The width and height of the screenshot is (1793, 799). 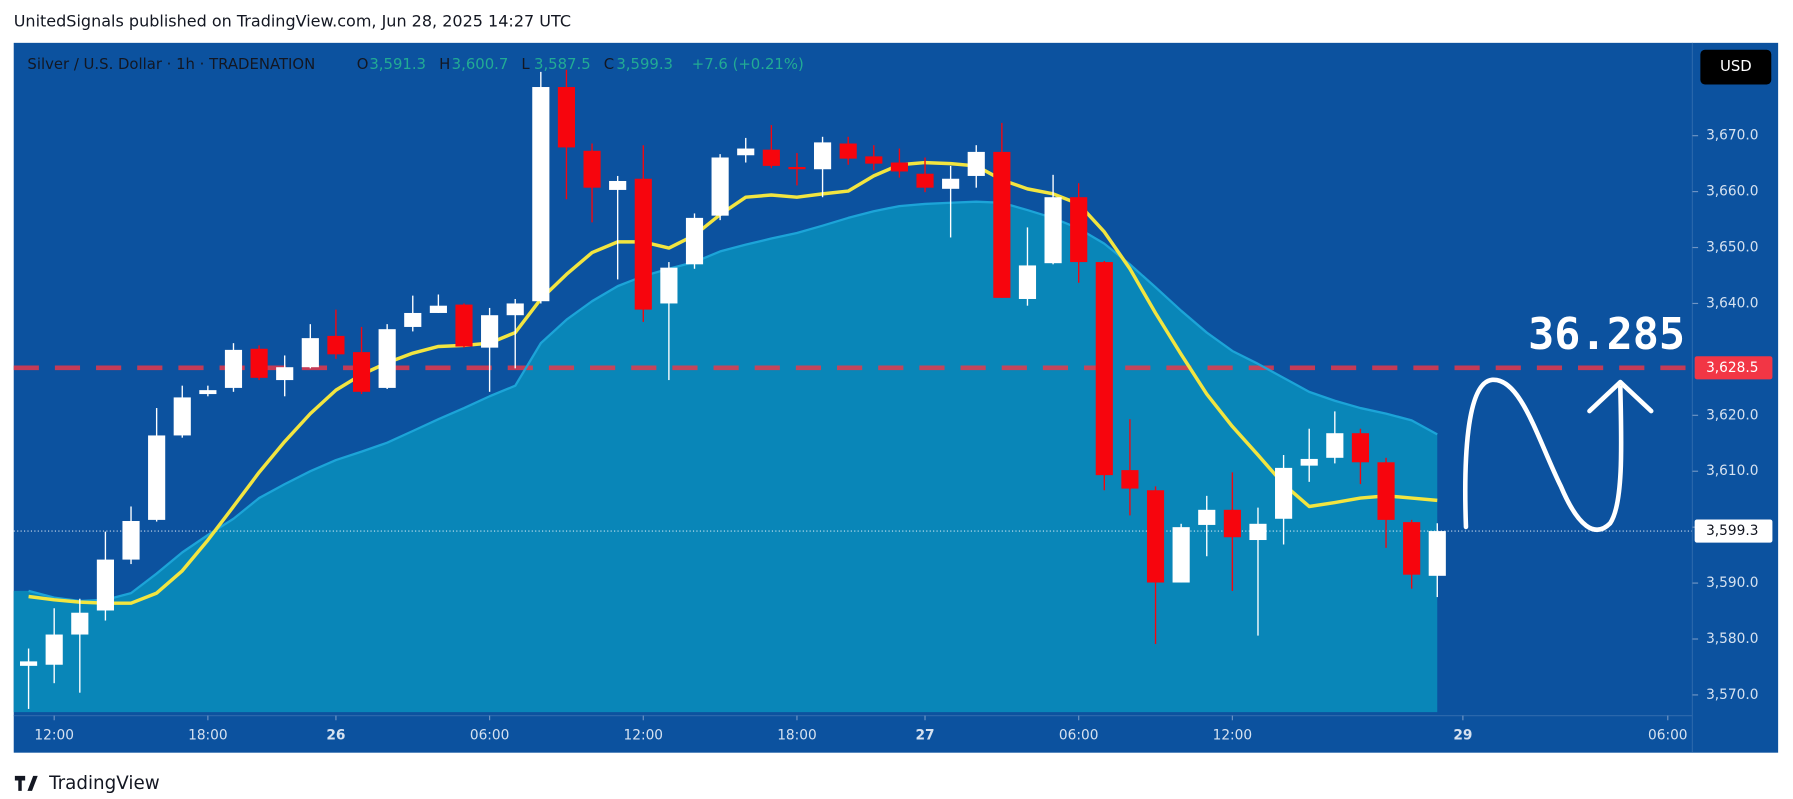 I want to click on hand-drawn-arrow, so click(x=1558, y=455).